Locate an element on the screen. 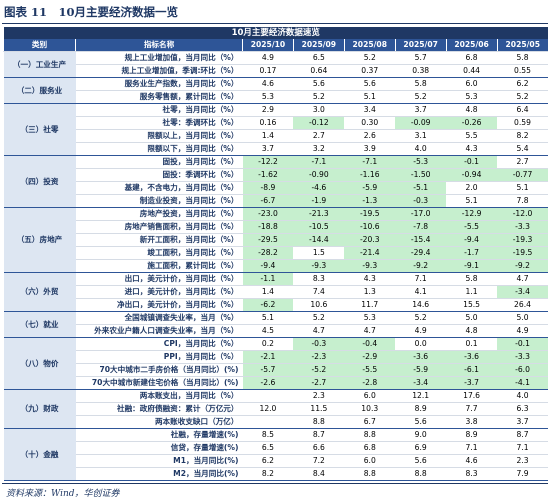 The image size is (550, 503). value-cell: 0.44 is located at coordinates (472, 71).